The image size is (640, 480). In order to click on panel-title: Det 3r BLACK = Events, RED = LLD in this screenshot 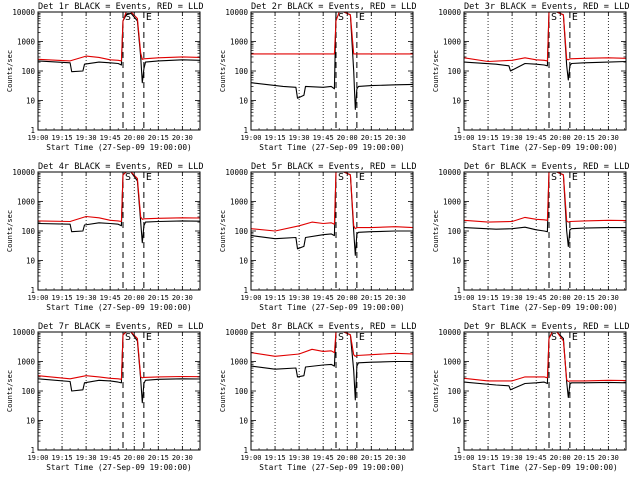, I will do `click(547, 7)`.